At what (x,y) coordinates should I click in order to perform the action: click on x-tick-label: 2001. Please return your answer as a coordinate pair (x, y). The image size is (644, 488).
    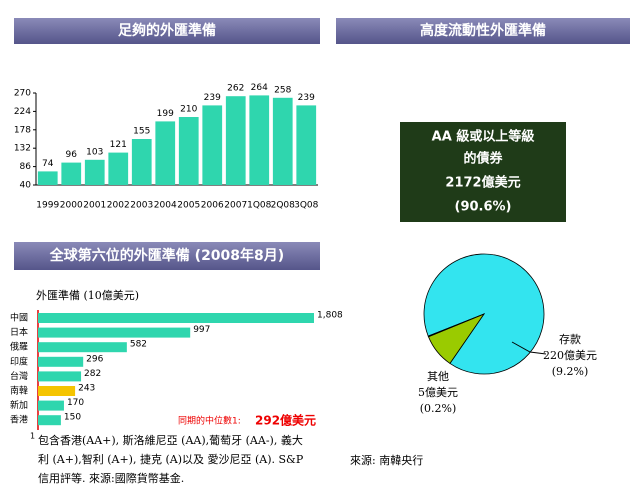
    Looking at the image, I should click on (94, 206).